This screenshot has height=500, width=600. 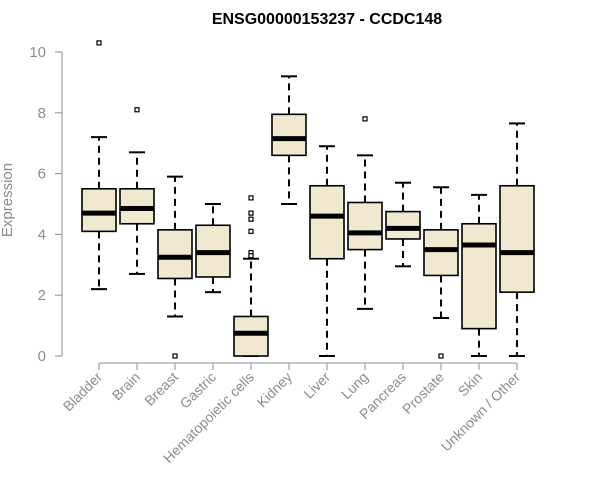 I want to click on x-tick-label: Liver, so click(x=316, y=385).